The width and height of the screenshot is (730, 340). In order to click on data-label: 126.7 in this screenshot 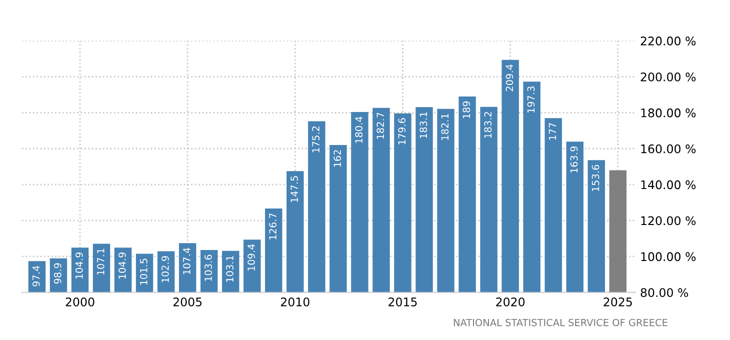, I will do `click(272, 226)`.